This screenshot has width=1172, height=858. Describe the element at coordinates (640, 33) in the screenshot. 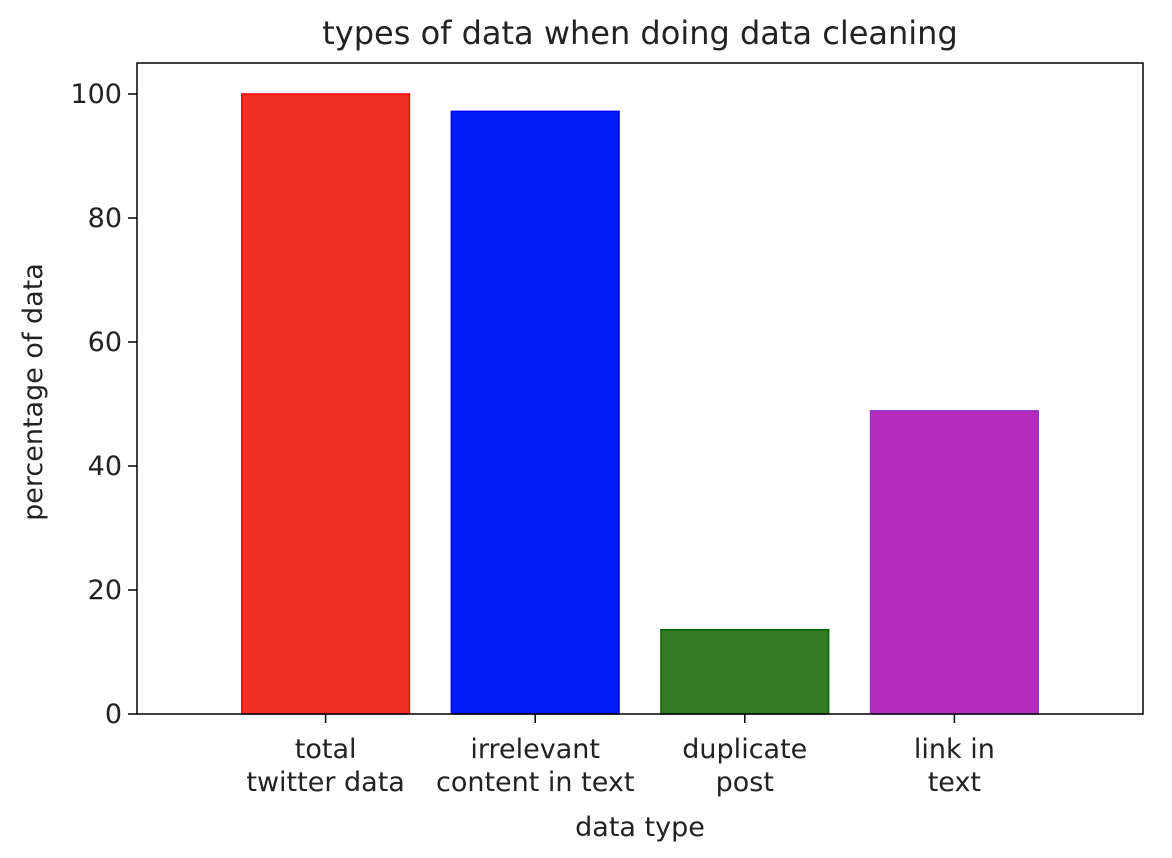

I see `chart-title: types of data when doing data cleaning` at that location.